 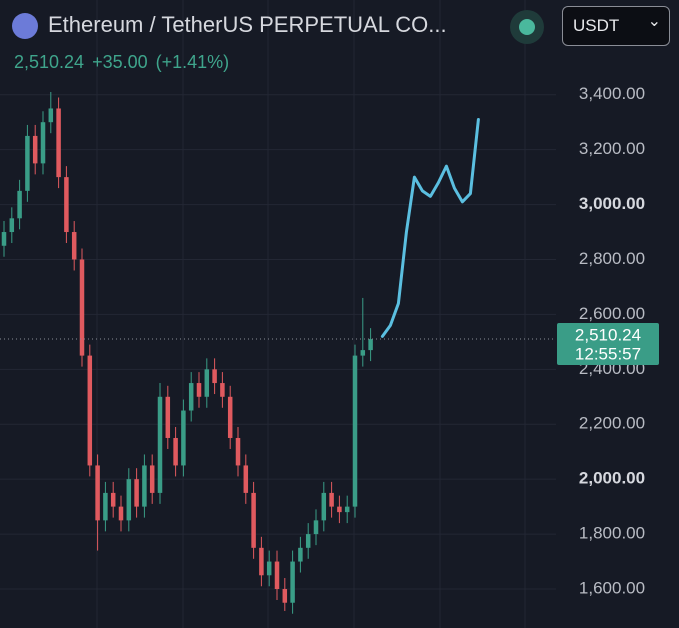 I want to click on price: 2,510.24, so click(x=49, y=62).